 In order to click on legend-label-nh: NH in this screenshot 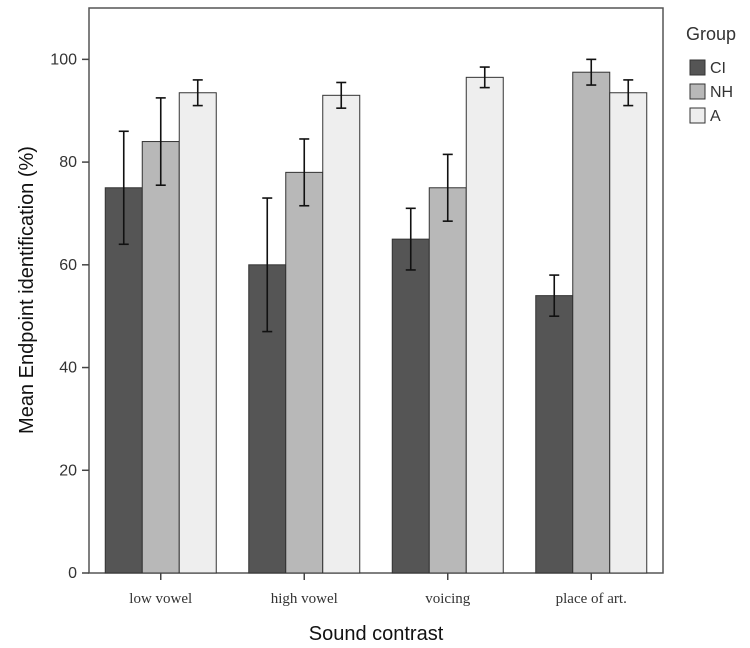, I will do `click(721, 92)`.